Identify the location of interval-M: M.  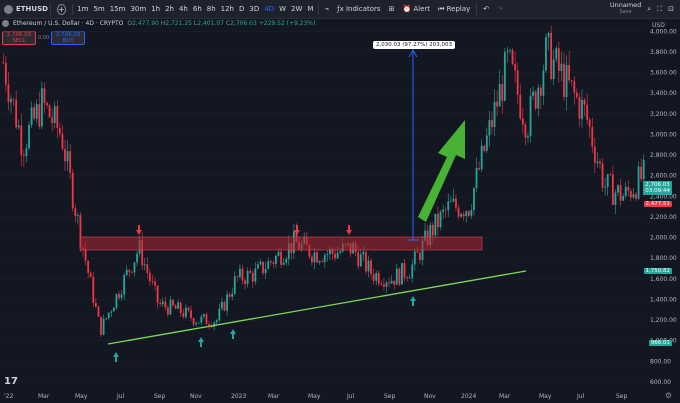
(310, 9).